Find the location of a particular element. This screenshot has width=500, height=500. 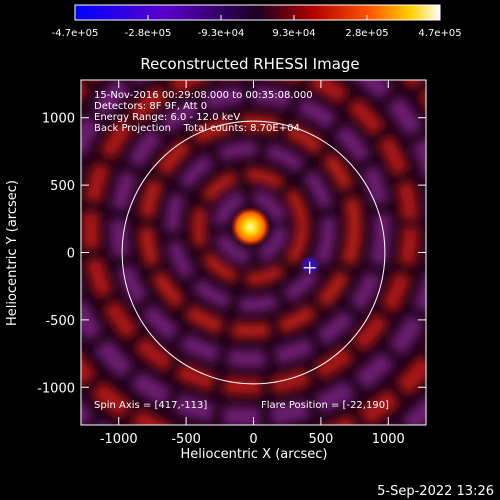

colorbar-tick-label: 9.3e+04 is located at coordinates (293, 33).